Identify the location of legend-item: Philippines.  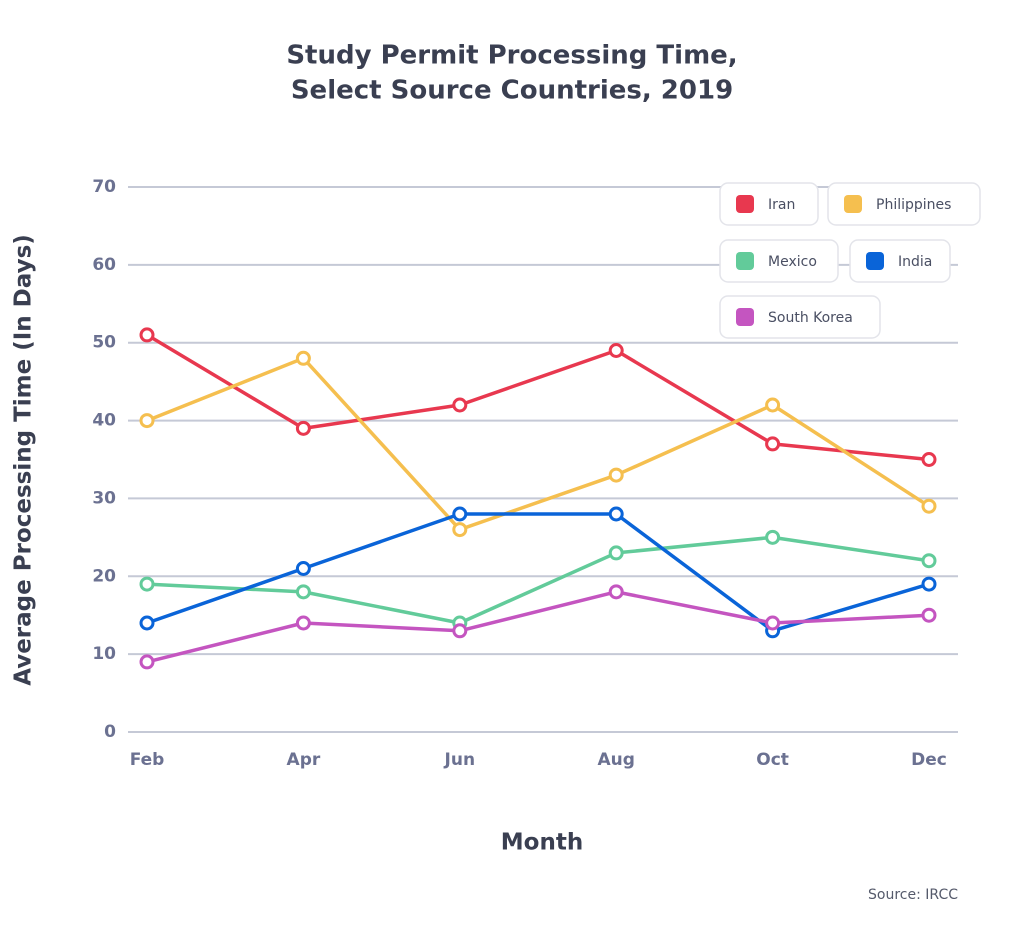
(904, 204).